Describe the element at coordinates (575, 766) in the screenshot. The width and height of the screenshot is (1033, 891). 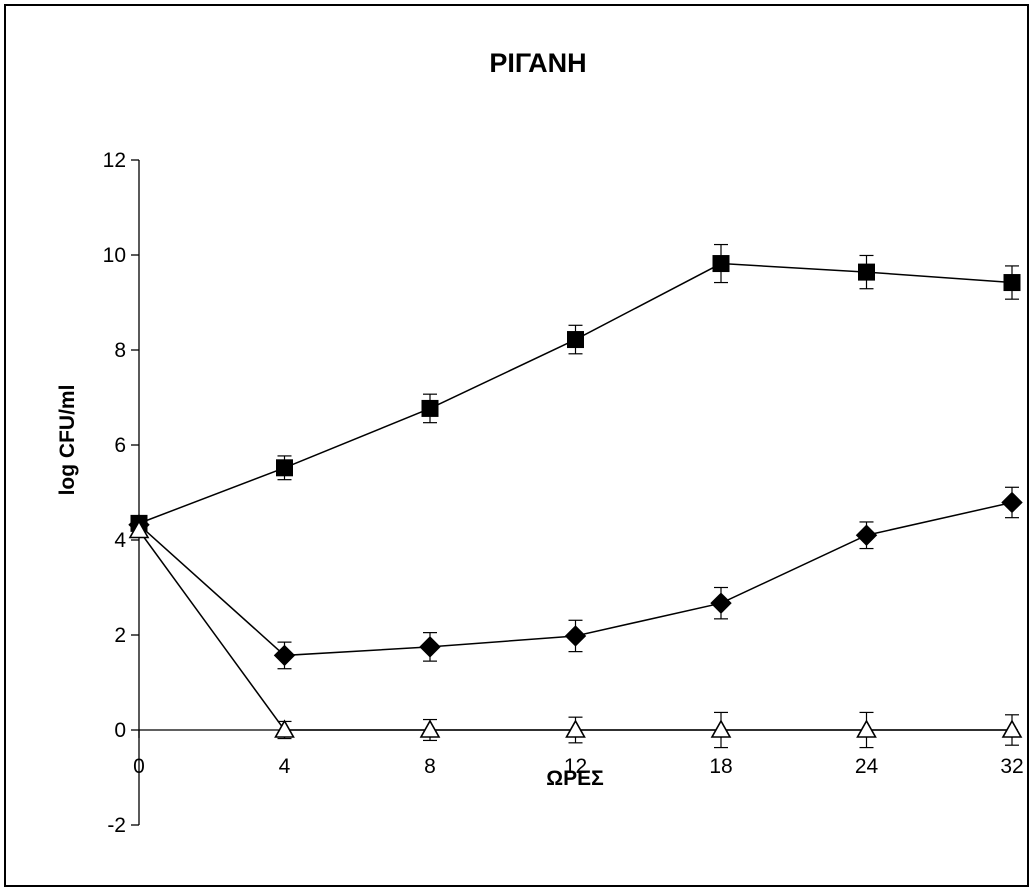
I see `x-tick-label: 12` at that location.